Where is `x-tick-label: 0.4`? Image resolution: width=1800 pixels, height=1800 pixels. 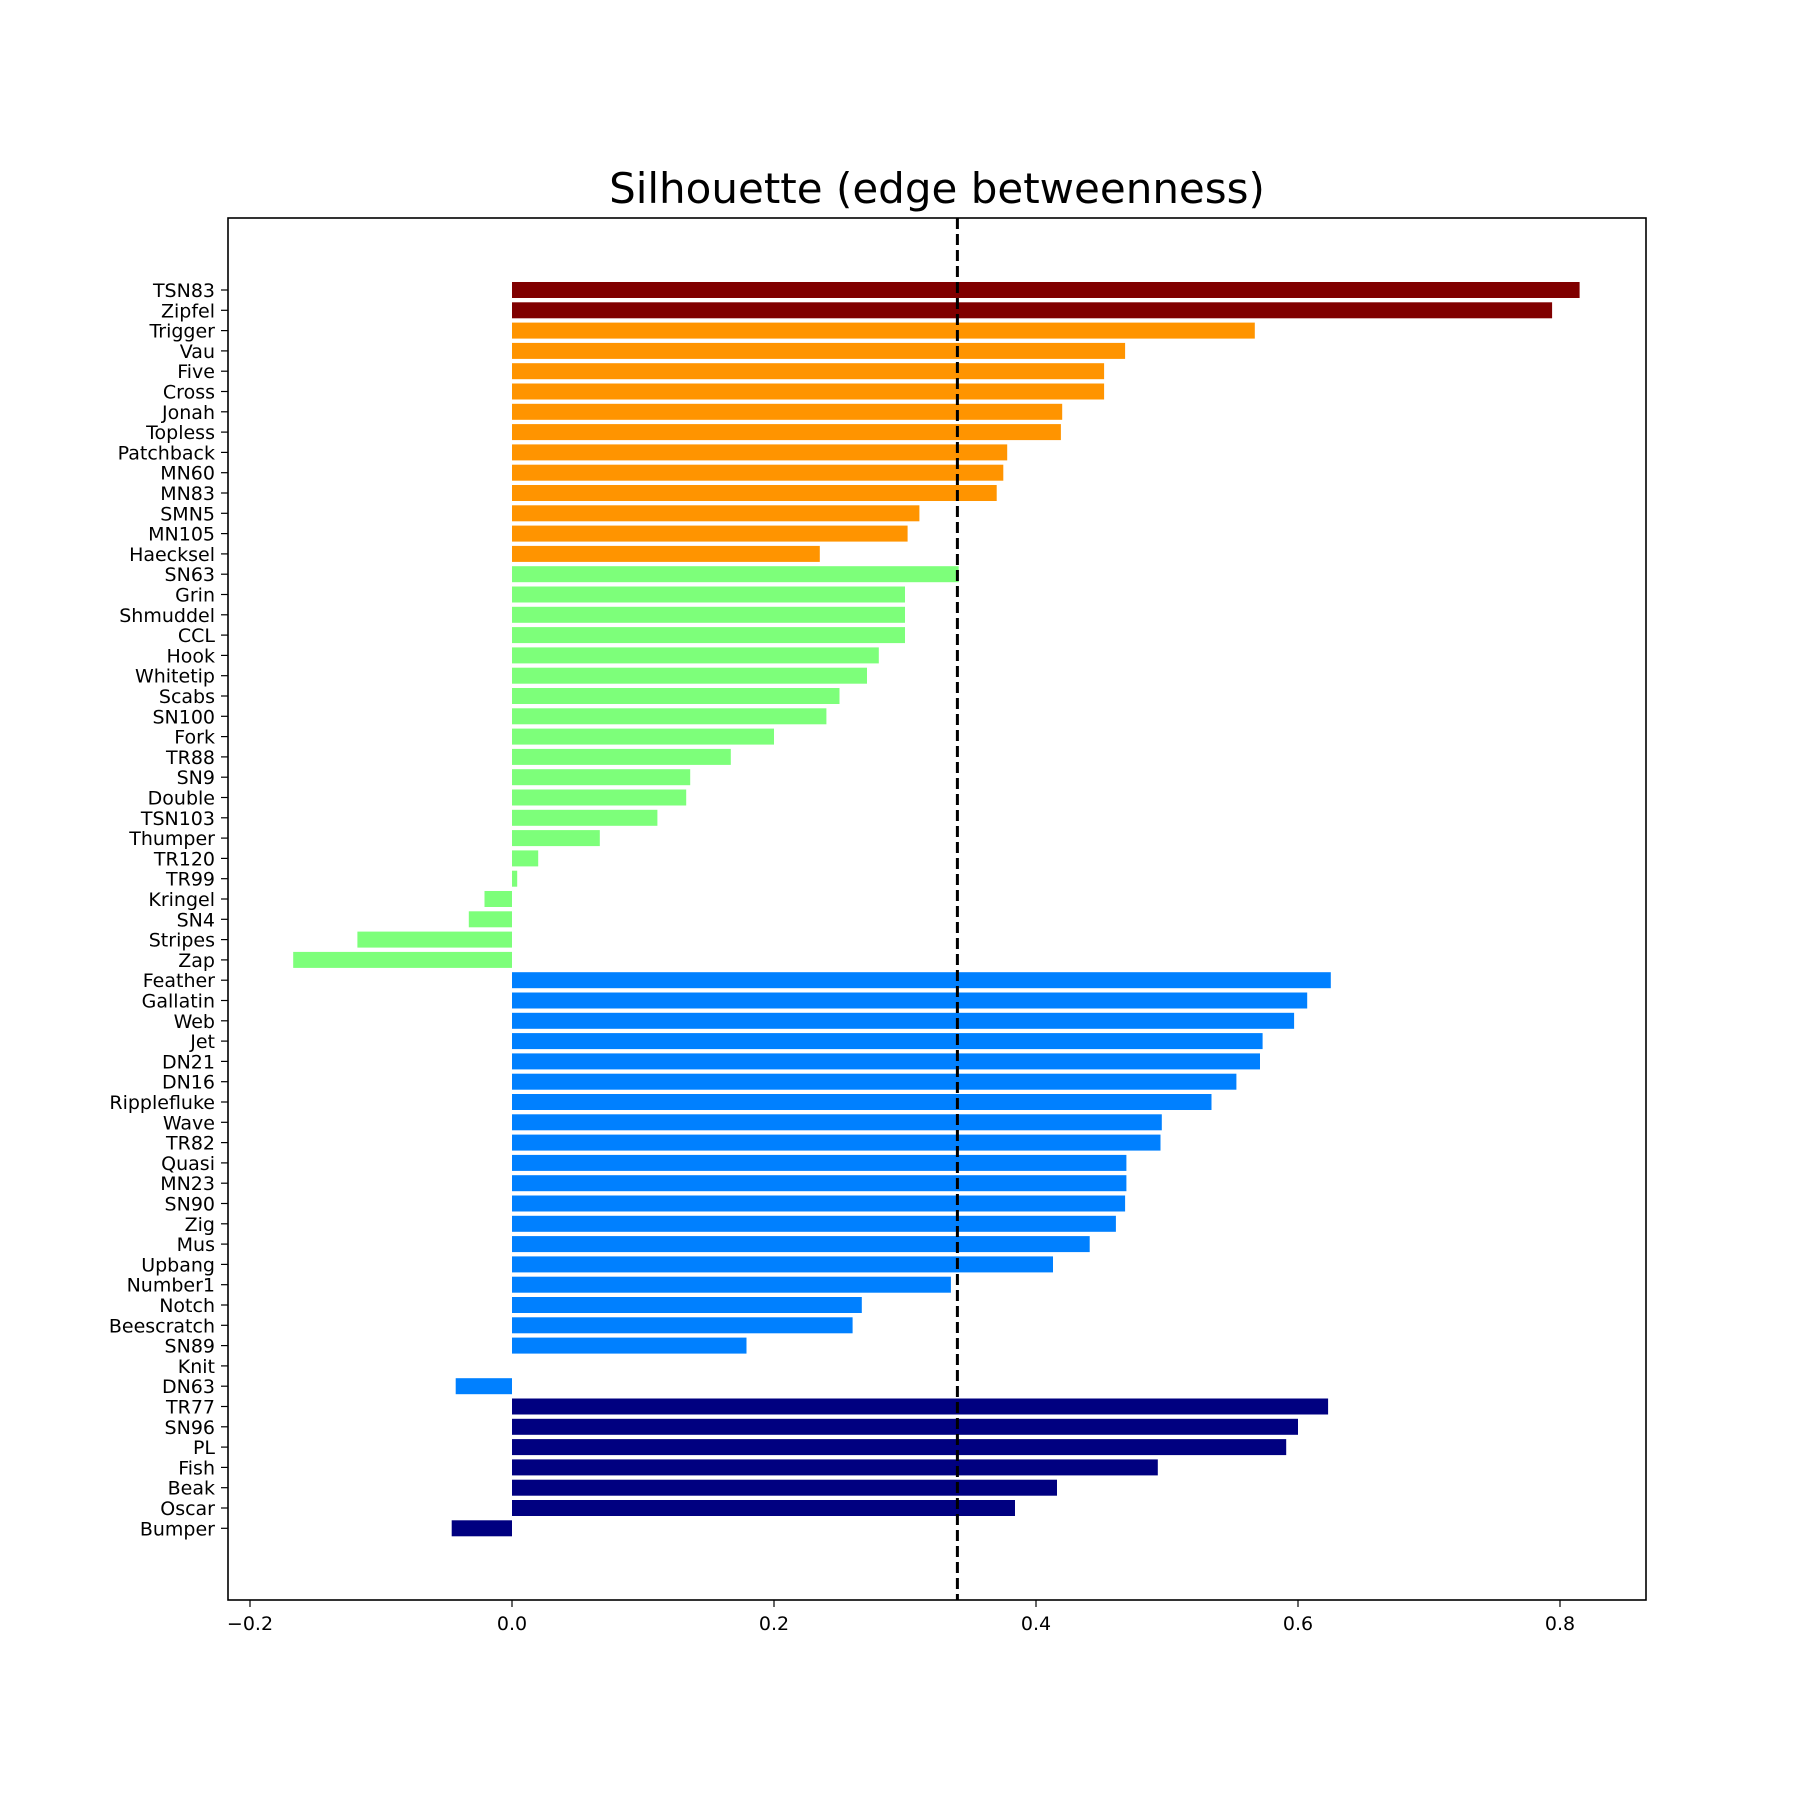 x-tick-label: 0.4 is located at coordinates (1036, 1624).